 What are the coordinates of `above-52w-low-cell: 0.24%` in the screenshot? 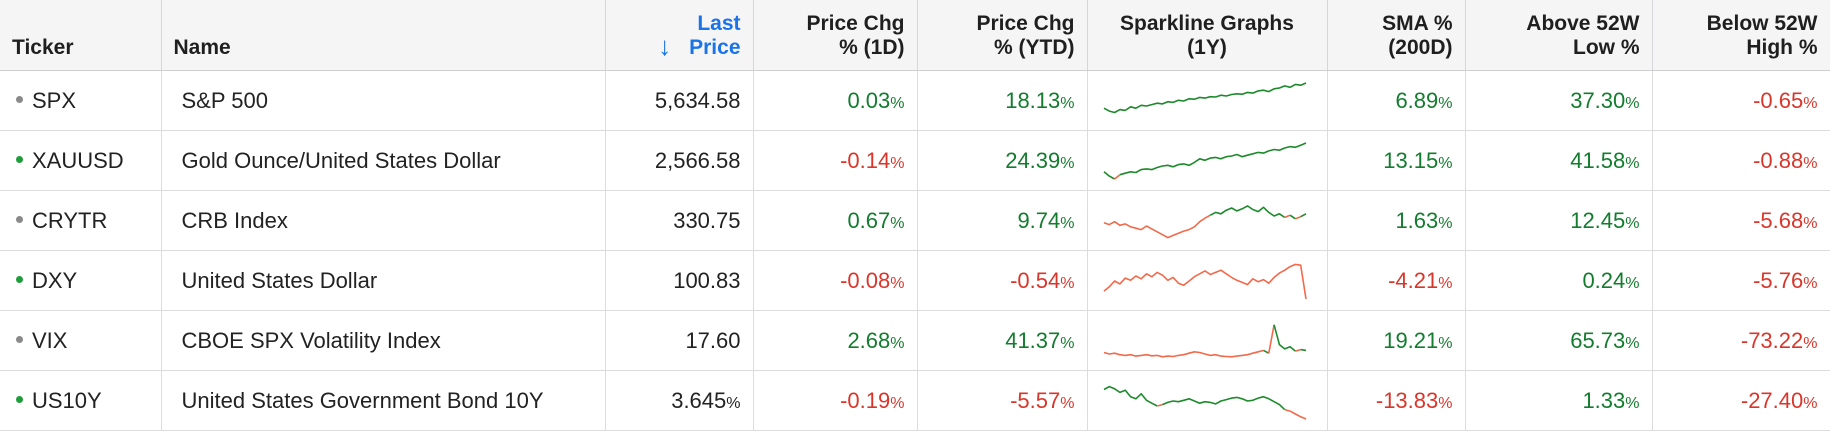 It's located at (1559, 280).